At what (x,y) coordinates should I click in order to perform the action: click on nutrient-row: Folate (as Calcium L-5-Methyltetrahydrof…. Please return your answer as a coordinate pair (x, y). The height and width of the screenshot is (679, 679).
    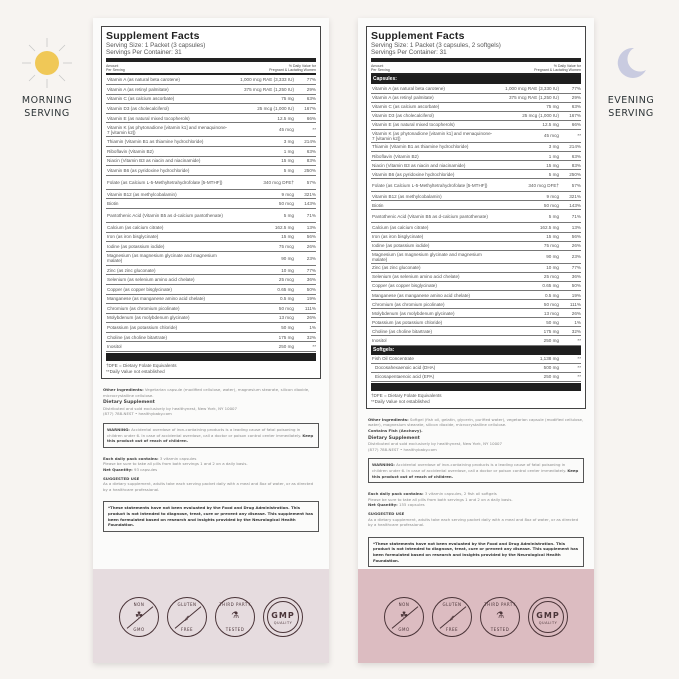
    Looking at the image, I should click on (476, 186).